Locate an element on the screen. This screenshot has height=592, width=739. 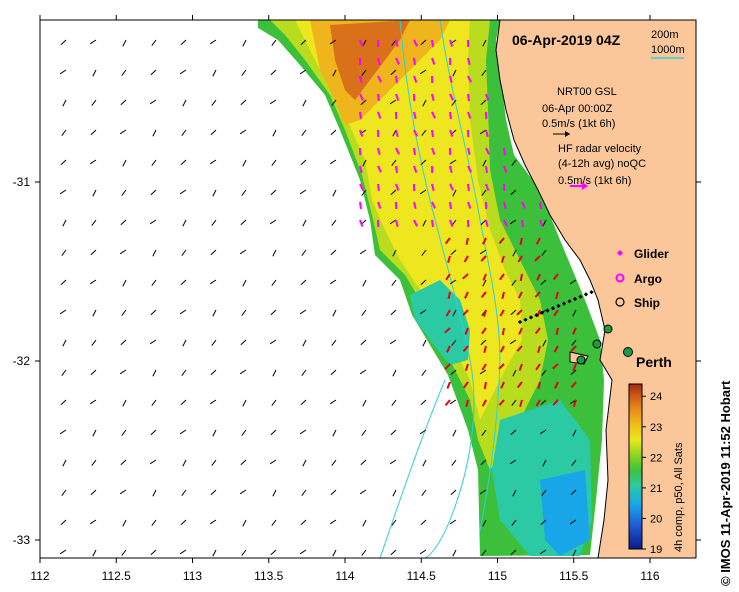
ship-positions is located at coordinates (594, 344).